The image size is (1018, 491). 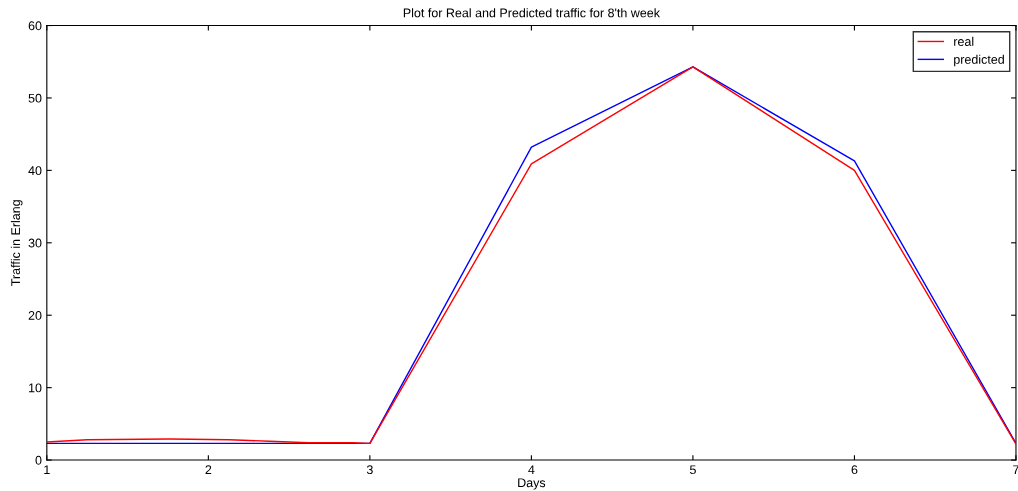 What do you see at coordinates (35, 388) in the screenshot?
I see `y-tick-label: 10` at bounding box center [35, 388].